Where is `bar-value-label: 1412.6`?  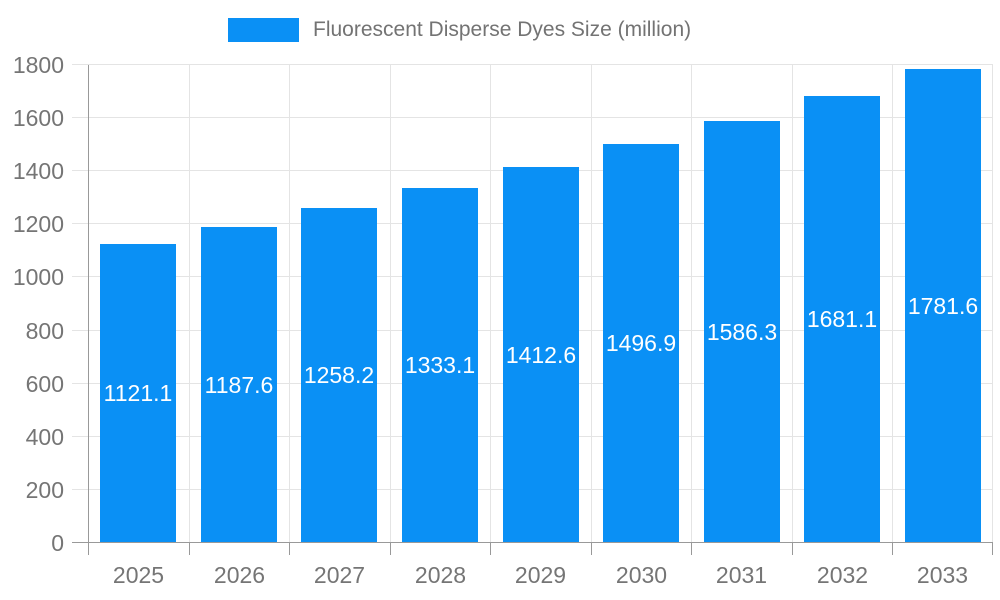 bar-value-label: 1412.6 is located at coordinates (541, 355).